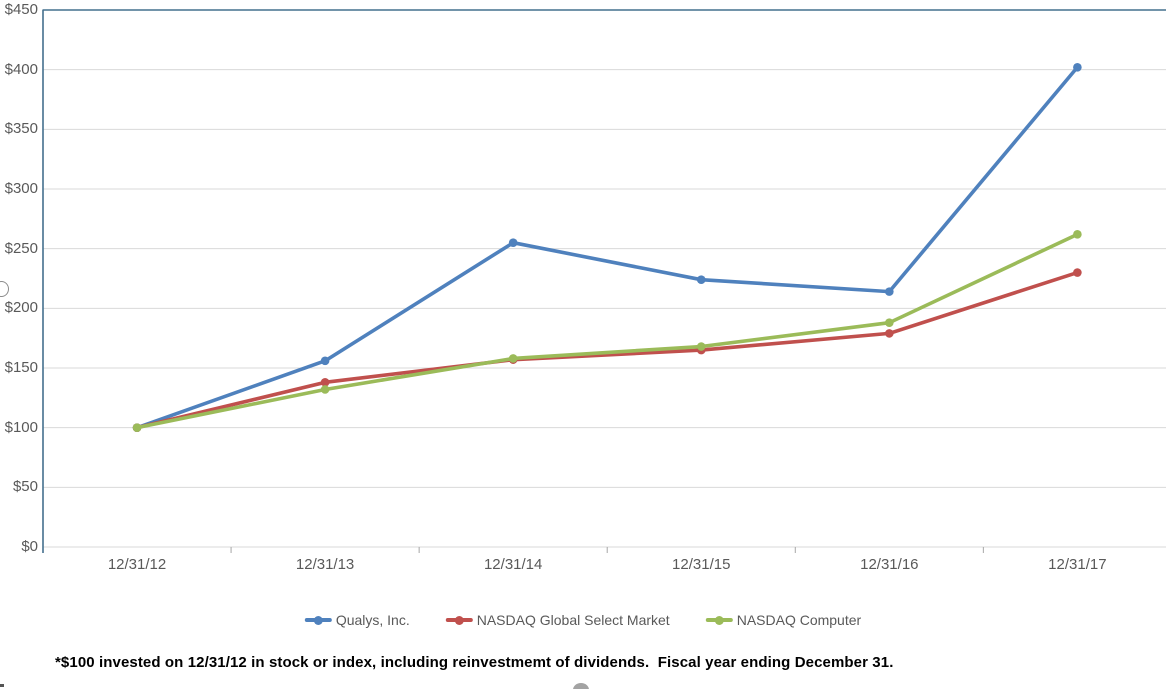 This screenshot has height=689, width=1166. Describe the element at coordinates (513, 564) in the screenshot. I see `x-axis-label: 12/31/14` at that location.